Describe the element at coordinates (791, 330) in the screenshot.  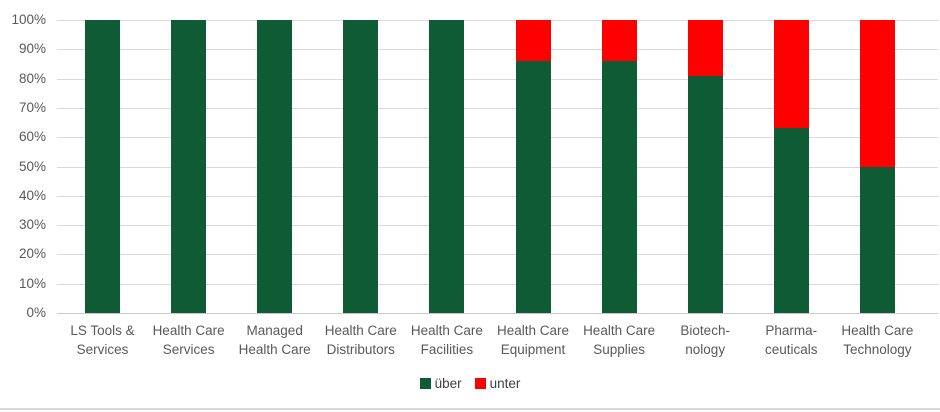
I see `x-category-label-line: Pharma-` at that location.